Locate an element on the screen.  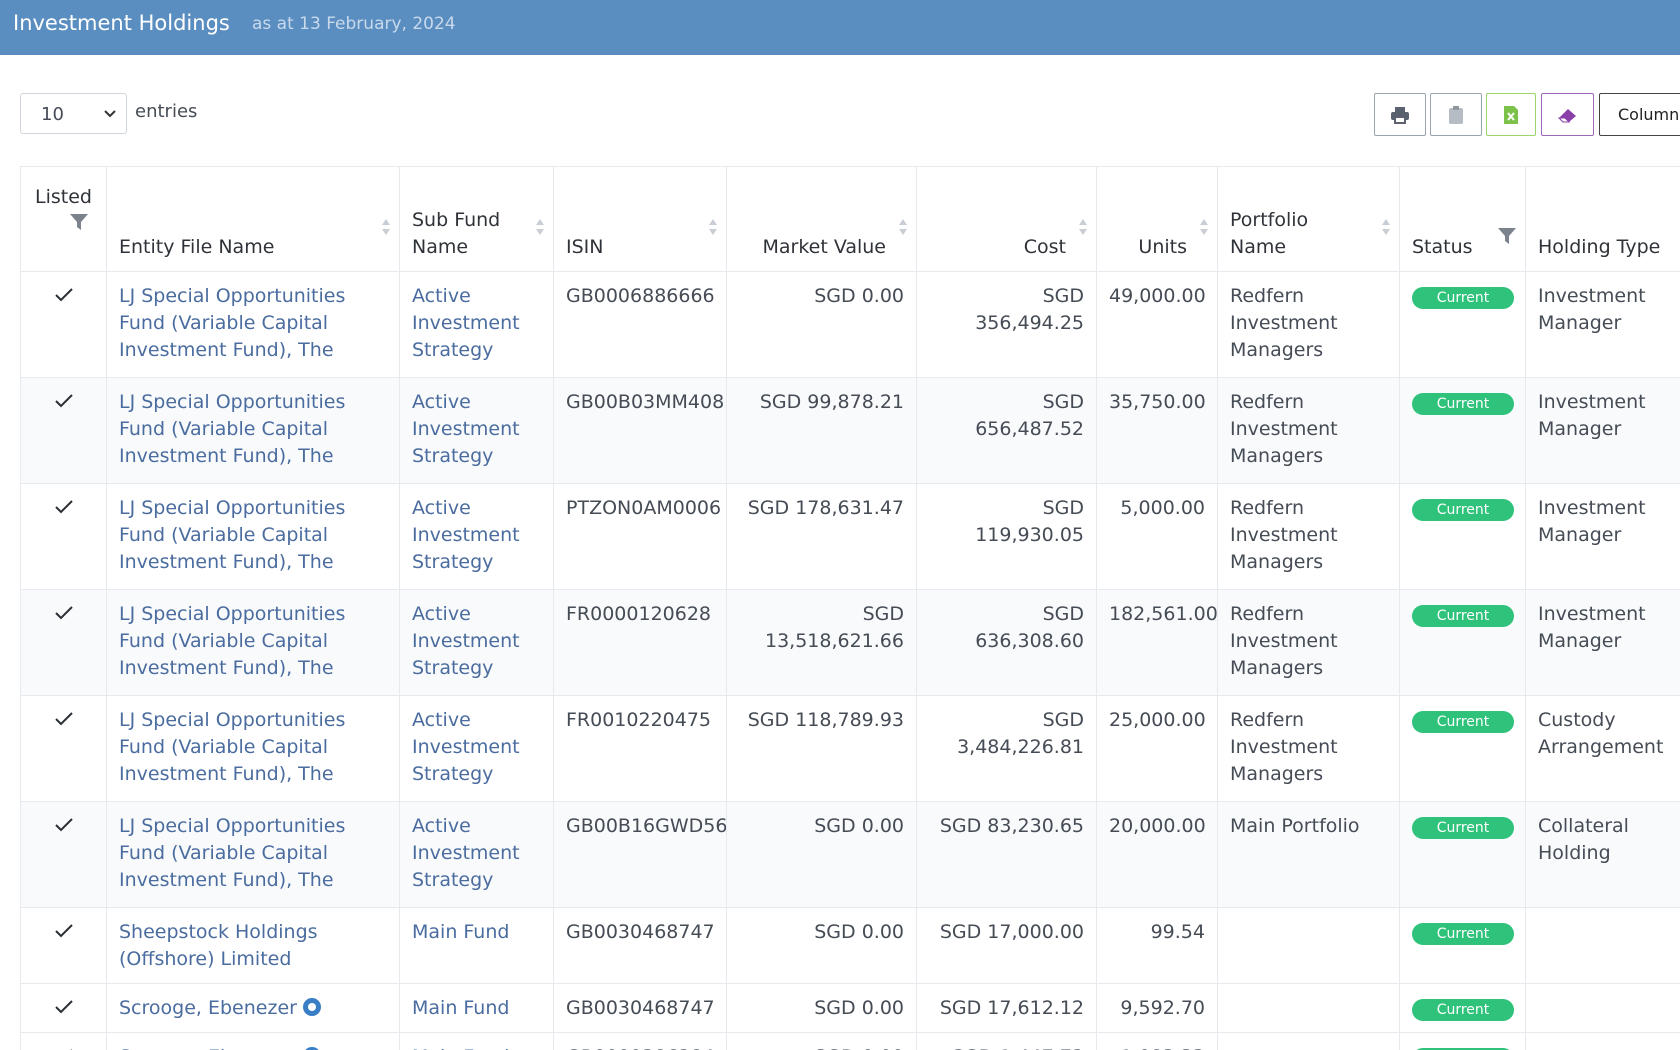
column-header: Sub Fund Name is located at coordinates (477, 219).